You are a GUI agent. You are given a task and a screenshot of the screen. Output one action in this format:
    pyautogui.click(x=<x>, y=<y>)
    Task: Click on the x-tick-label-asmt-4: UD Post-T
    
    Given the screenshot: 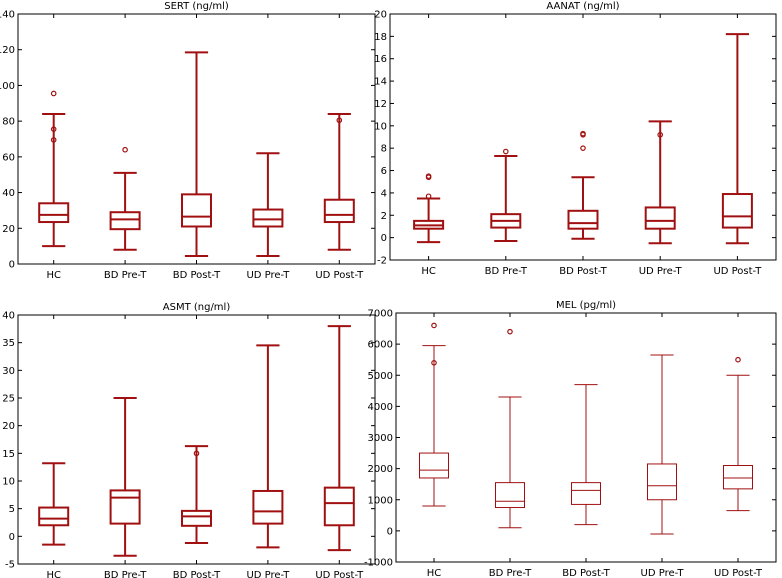 What is the action you would take?
    pyautogui.click(x=339, y=574)
    